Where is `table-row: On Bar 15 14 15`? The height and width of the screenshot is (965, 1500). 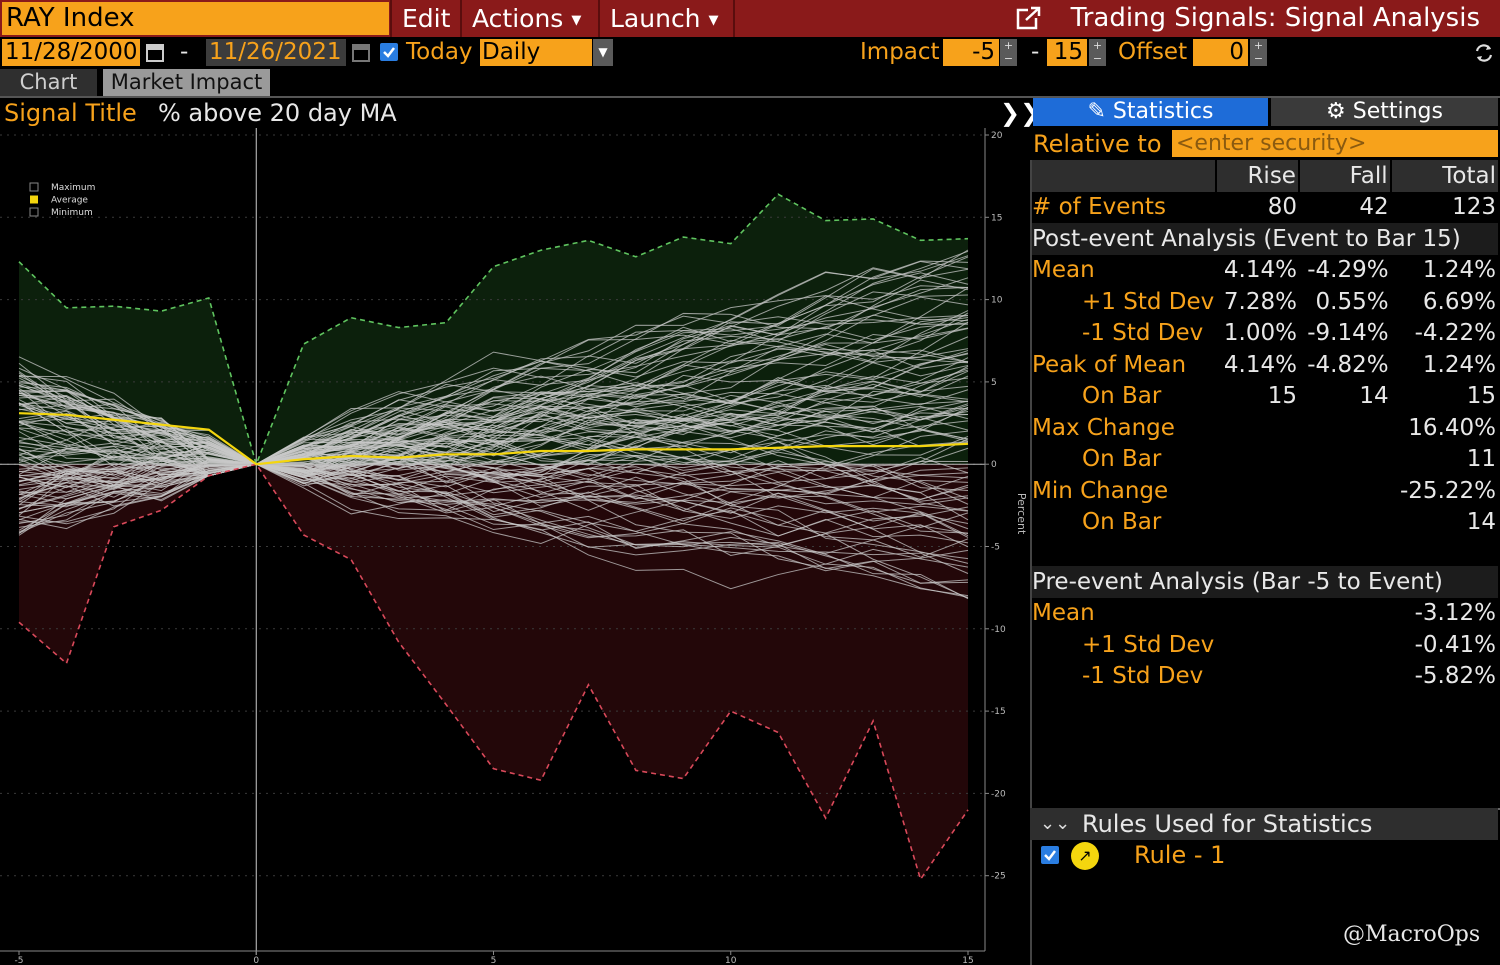
table-row: On Bar 15 14 15 is located at coordinates (1264, 397).